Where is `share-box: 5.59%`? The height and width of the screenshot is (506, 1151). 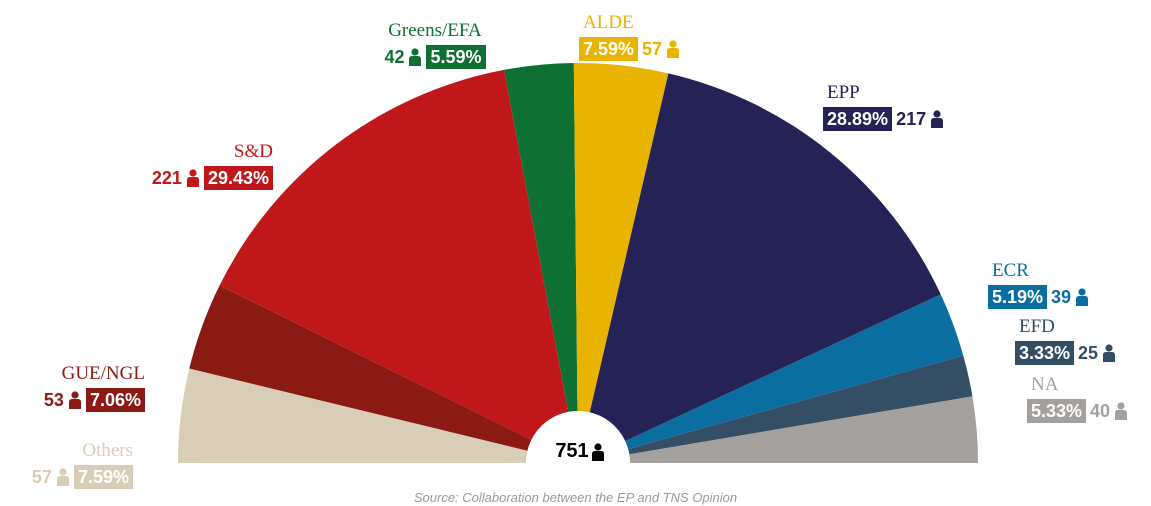 share-box: 5.59% is located at coordinates (456, 57).